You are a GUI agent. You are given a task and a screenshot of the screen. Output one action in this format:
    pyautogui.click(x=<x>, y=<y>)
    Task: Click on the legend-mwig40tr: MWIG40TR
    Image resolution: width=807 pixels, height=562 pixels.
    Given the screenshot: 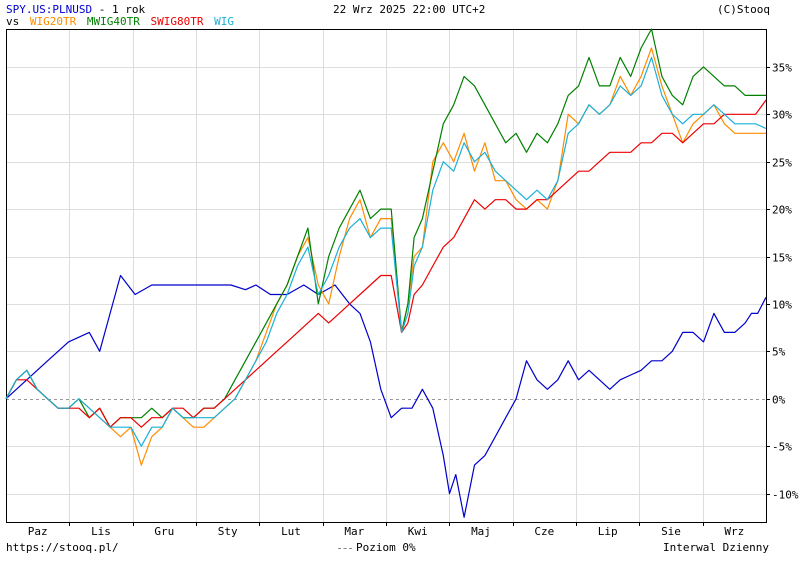 What is the action you would take?
    pyautogui.click(x=113, y=21)
    